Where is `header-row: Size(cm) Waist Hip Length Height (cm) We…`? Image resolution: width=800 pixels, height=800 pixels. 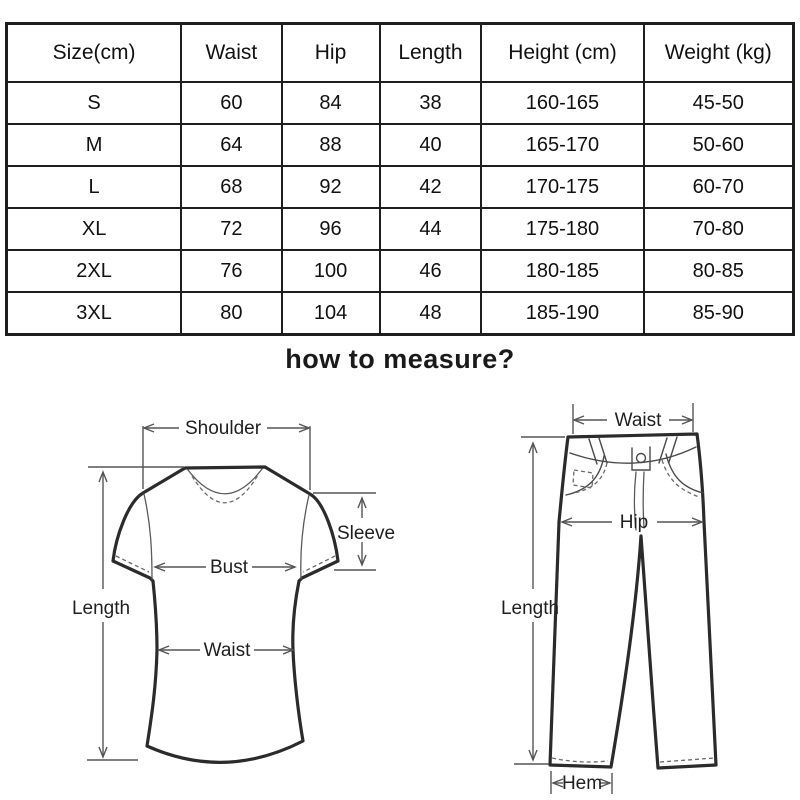 header-row: Size(cm) Waist Hip Length Height (cm) We… is located at coordinates (400, 52).